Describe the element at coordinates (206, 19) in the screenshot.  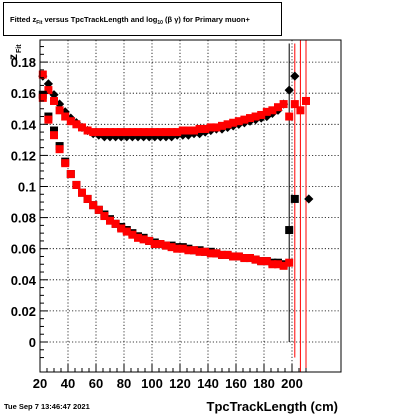
I see `title-suffix: (β γ) for Primary muon+` at that location.